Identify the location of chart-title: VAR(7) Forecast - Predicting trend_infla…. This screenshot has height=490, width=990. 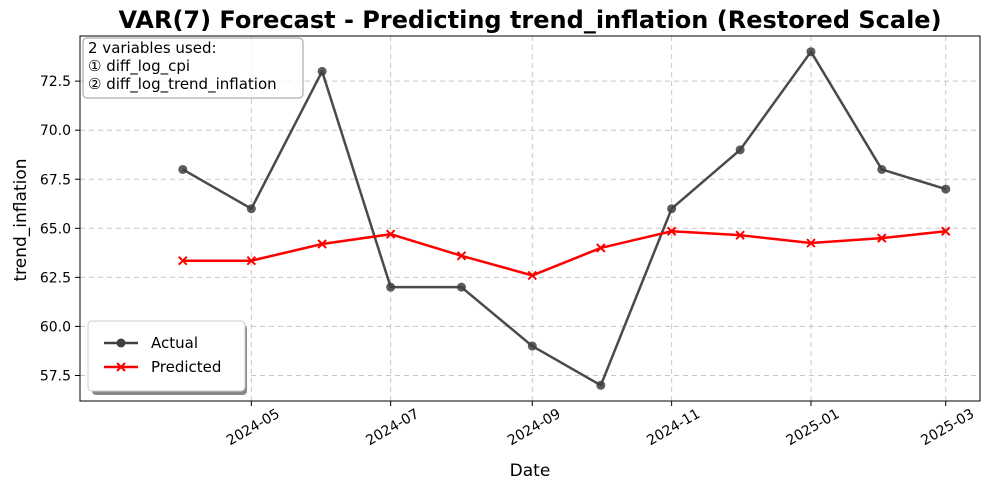
(529, 20).